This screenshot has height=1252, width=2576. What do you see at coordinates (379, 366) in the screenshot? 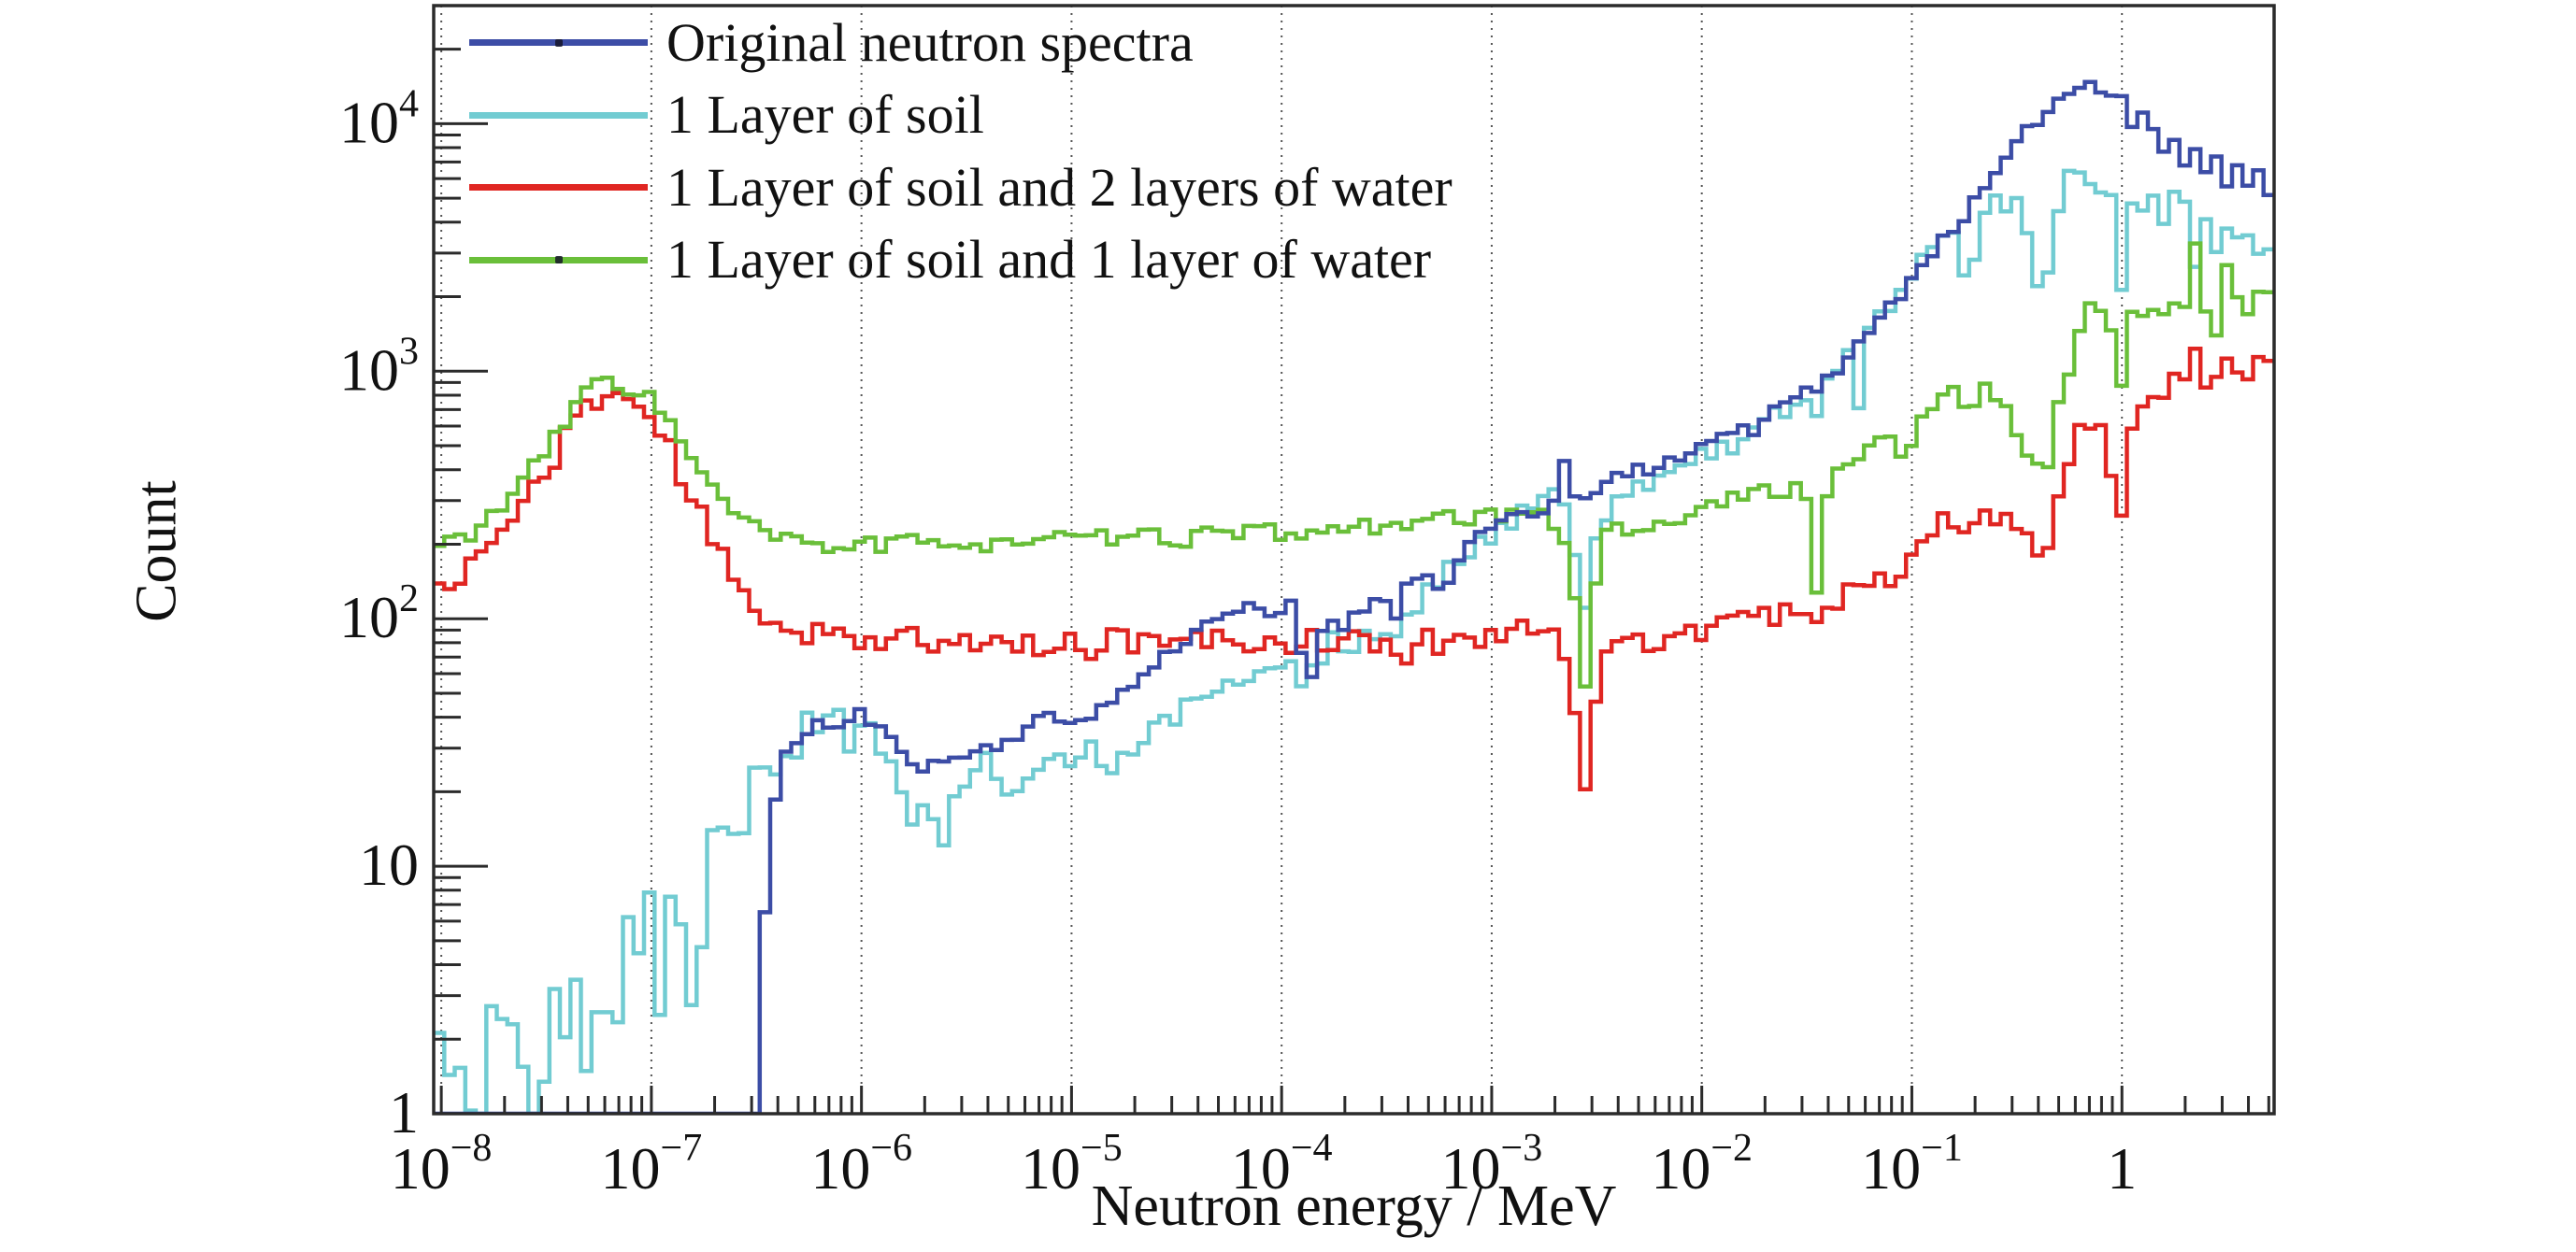
I see `y-tick-label: 10³` at bounding box center [379, 366].